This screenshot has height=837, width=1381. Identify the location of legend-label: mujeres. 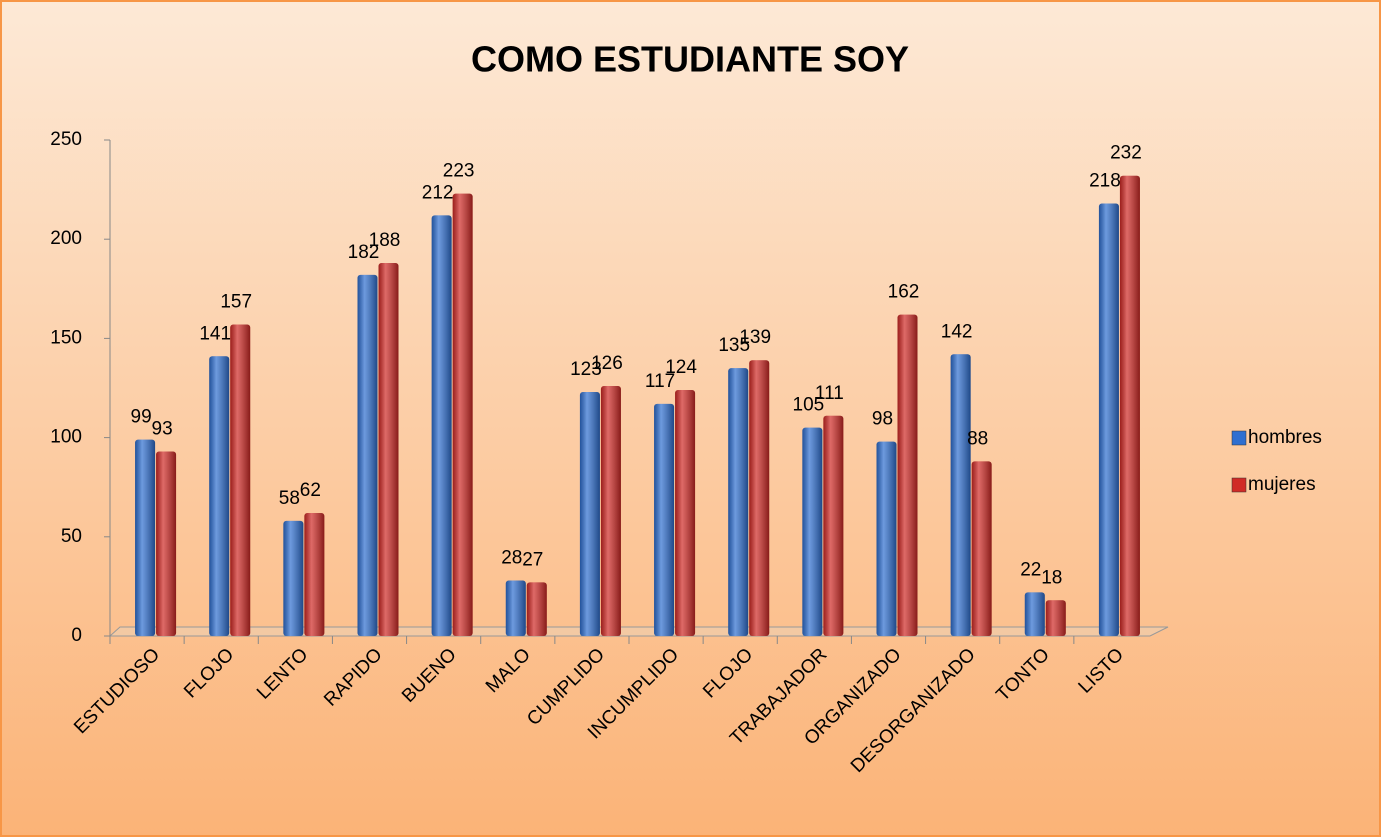
(1282, 484).